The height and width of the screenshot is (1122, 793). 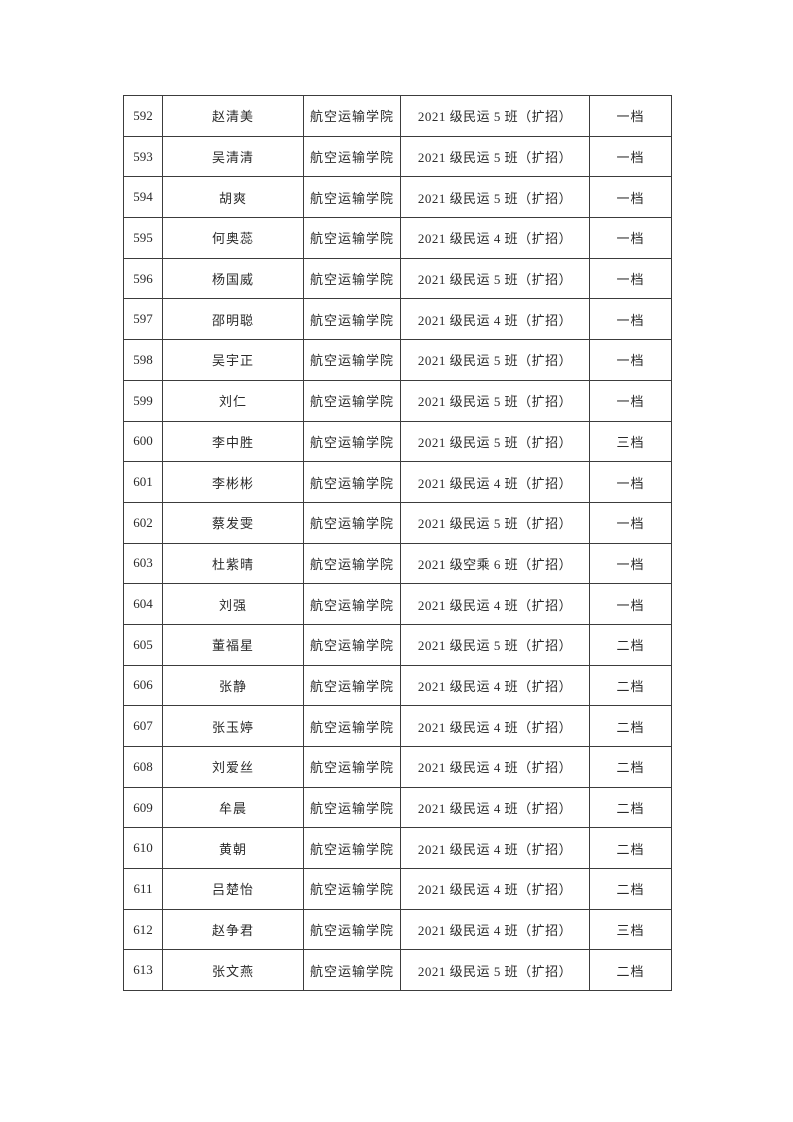 I want to click on table-row: 594 胡爽 航空运输学院 2021 级民运 5 班（扩招） 一档, so click(x=397, y=197).